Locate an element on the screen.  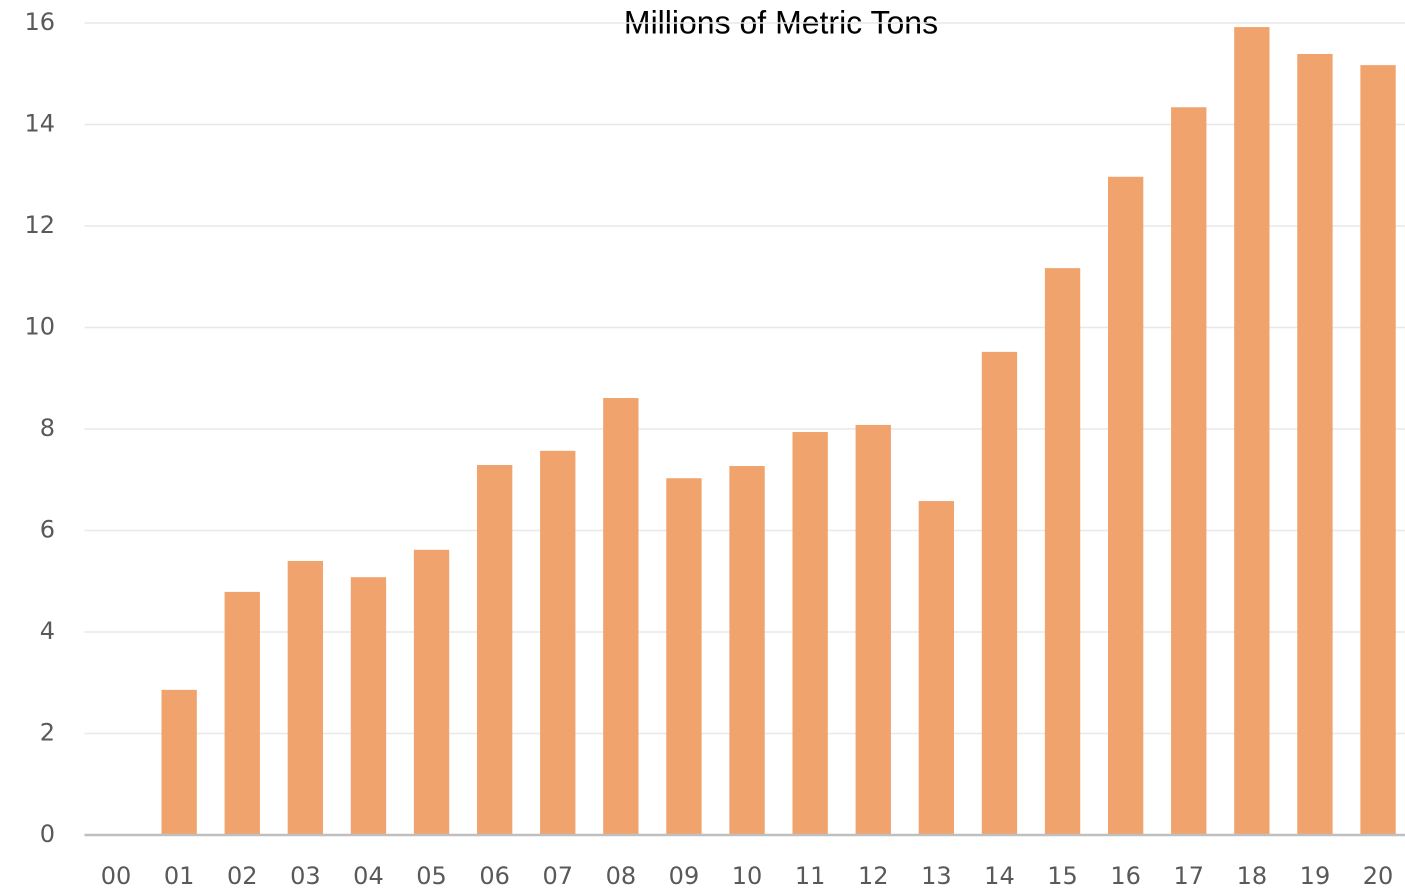
x-tick-label: 10 is located at coordinates (747, 876).